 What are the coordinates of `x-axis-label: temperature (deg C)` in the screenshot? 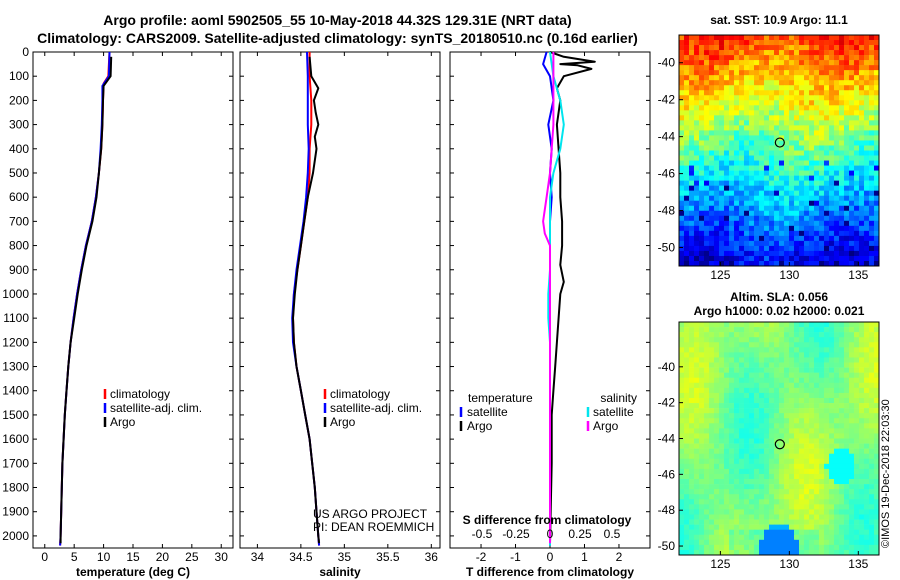 It's located at (133, 572).